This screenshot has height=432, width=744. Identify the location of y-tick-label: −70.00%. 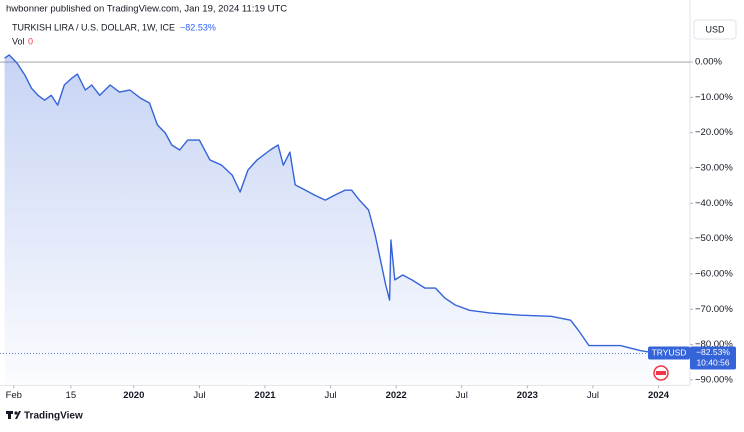
(714, 309).